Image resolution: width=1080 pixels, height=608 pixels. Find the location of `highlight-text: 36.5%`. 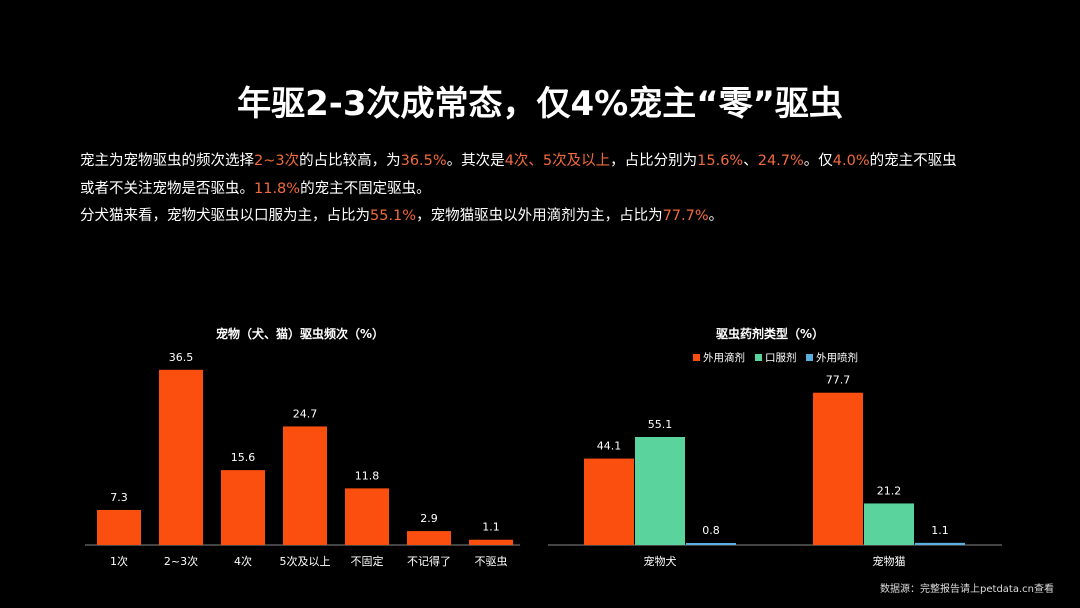

highlight-text: 36.5% is located at coordinates (423, 161).